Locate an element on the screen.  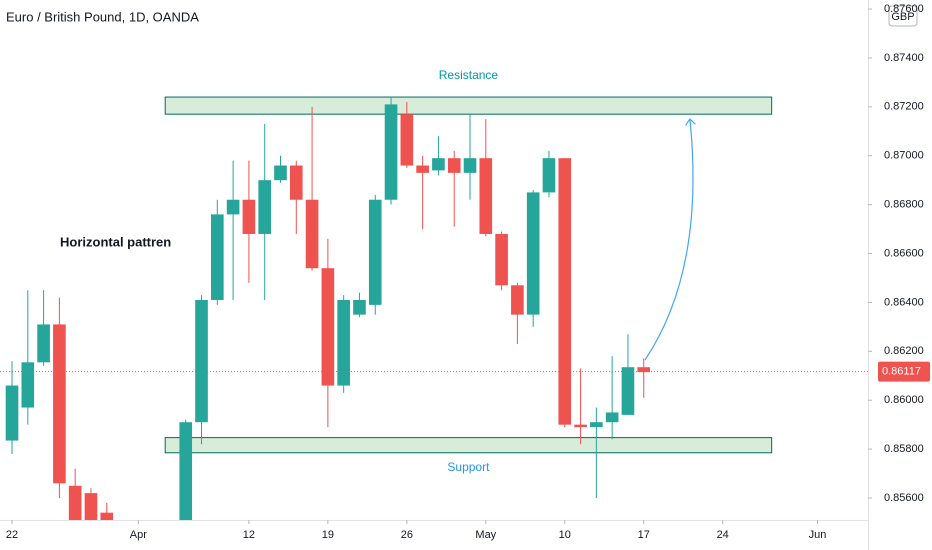
x-tick-label: 24 is located at coordinates (723, 535).